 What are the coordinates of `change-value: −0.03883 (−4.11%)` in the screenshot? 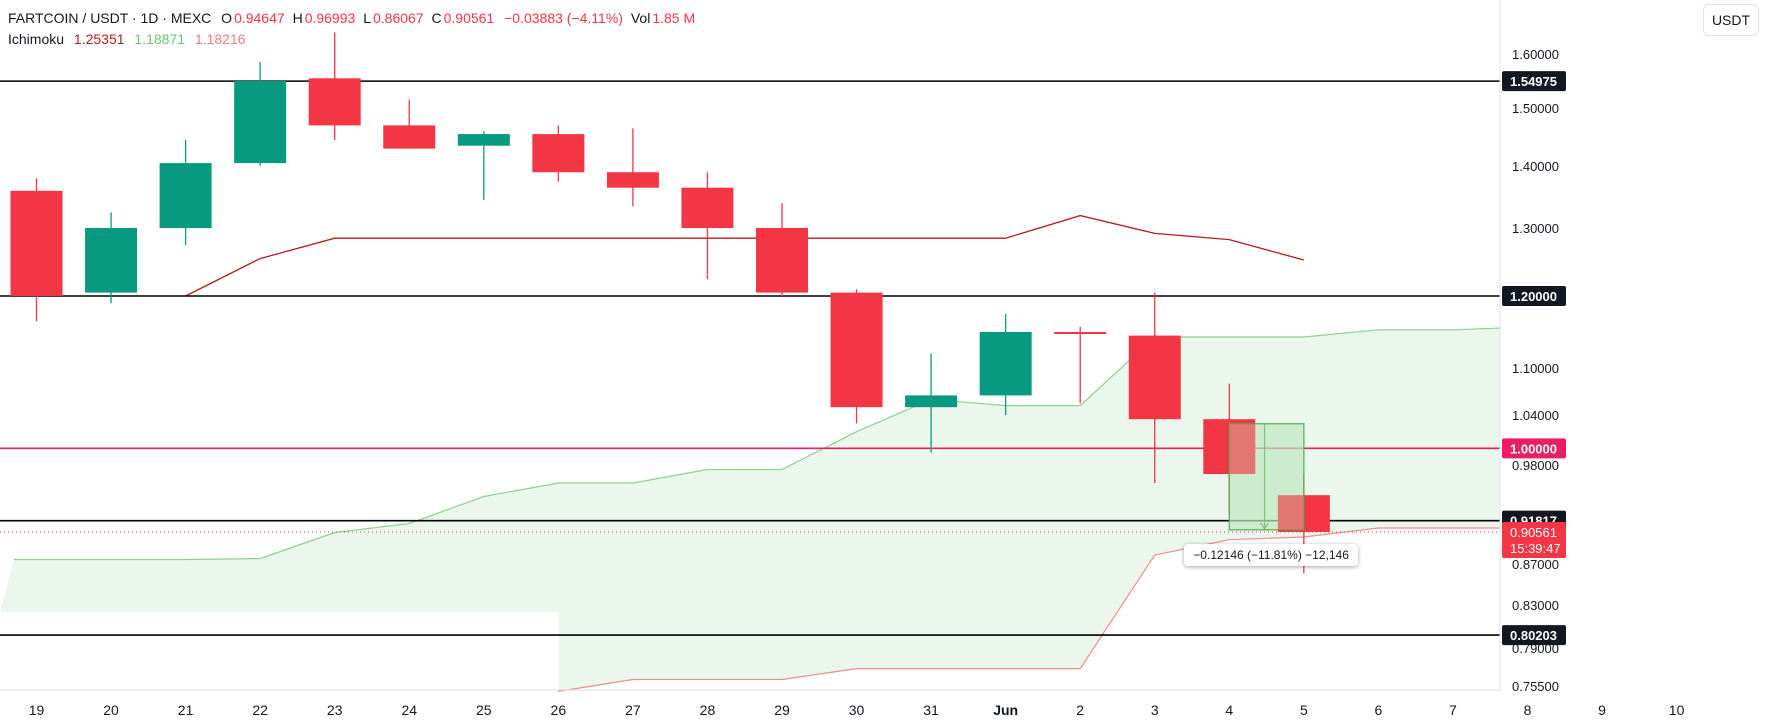 It's located at (563, 18).